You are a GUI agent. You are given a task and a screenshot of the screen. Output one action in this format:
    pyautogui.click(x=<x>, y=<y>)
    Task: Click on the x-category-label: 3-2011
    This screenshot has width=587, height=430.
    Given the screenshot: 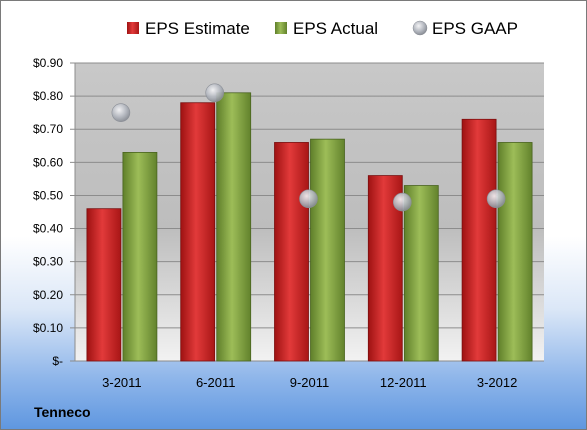 What is the action you would take?
    pyautogui.click(x=122, y=382)
    